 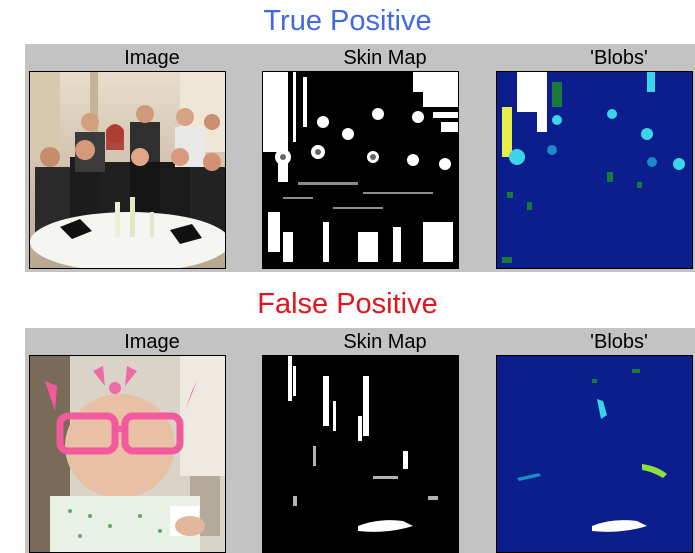 I want to click on skin-map-false-positive, so click(x=360, y=454).